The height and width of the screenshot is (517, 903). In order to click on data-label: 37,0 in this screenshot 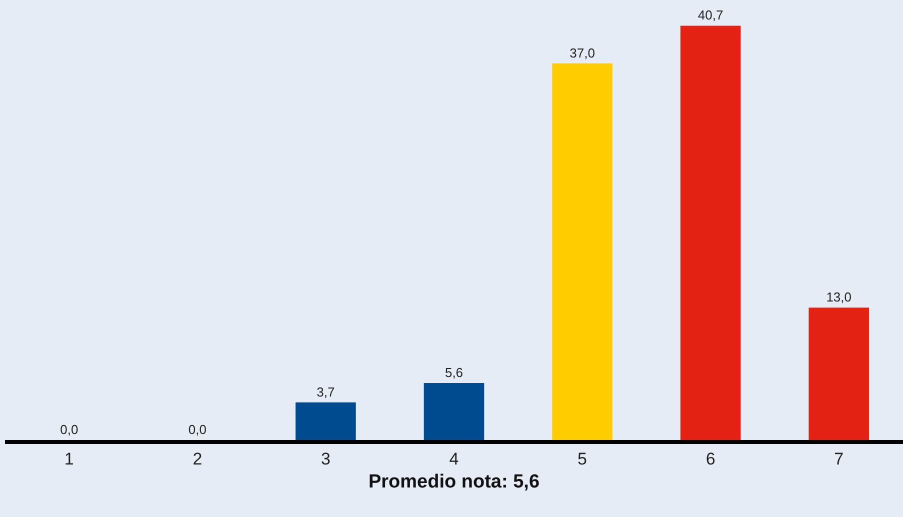, I will do `click(582, 52)`.